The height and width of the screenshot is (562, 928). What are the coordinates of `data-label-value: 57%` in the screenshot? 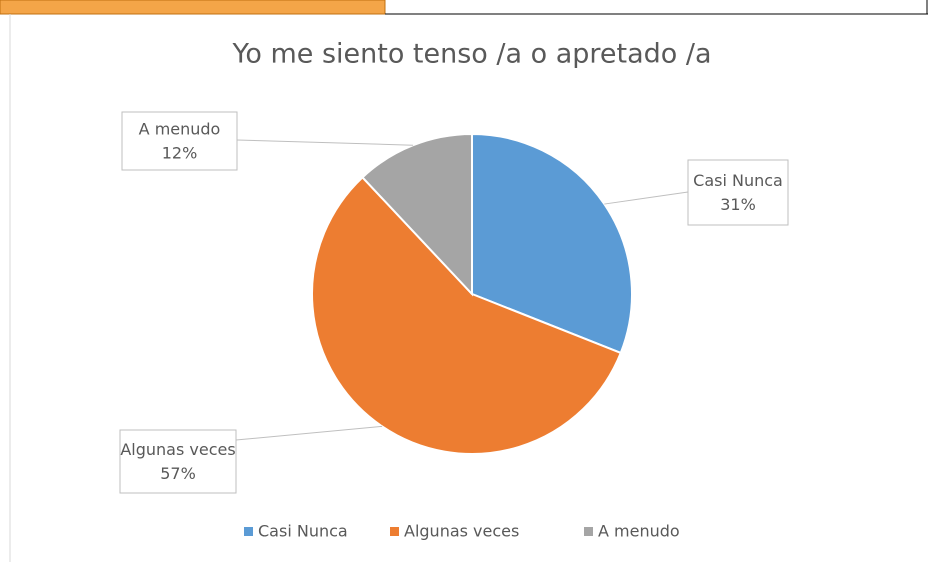 It's located at (178, 473).